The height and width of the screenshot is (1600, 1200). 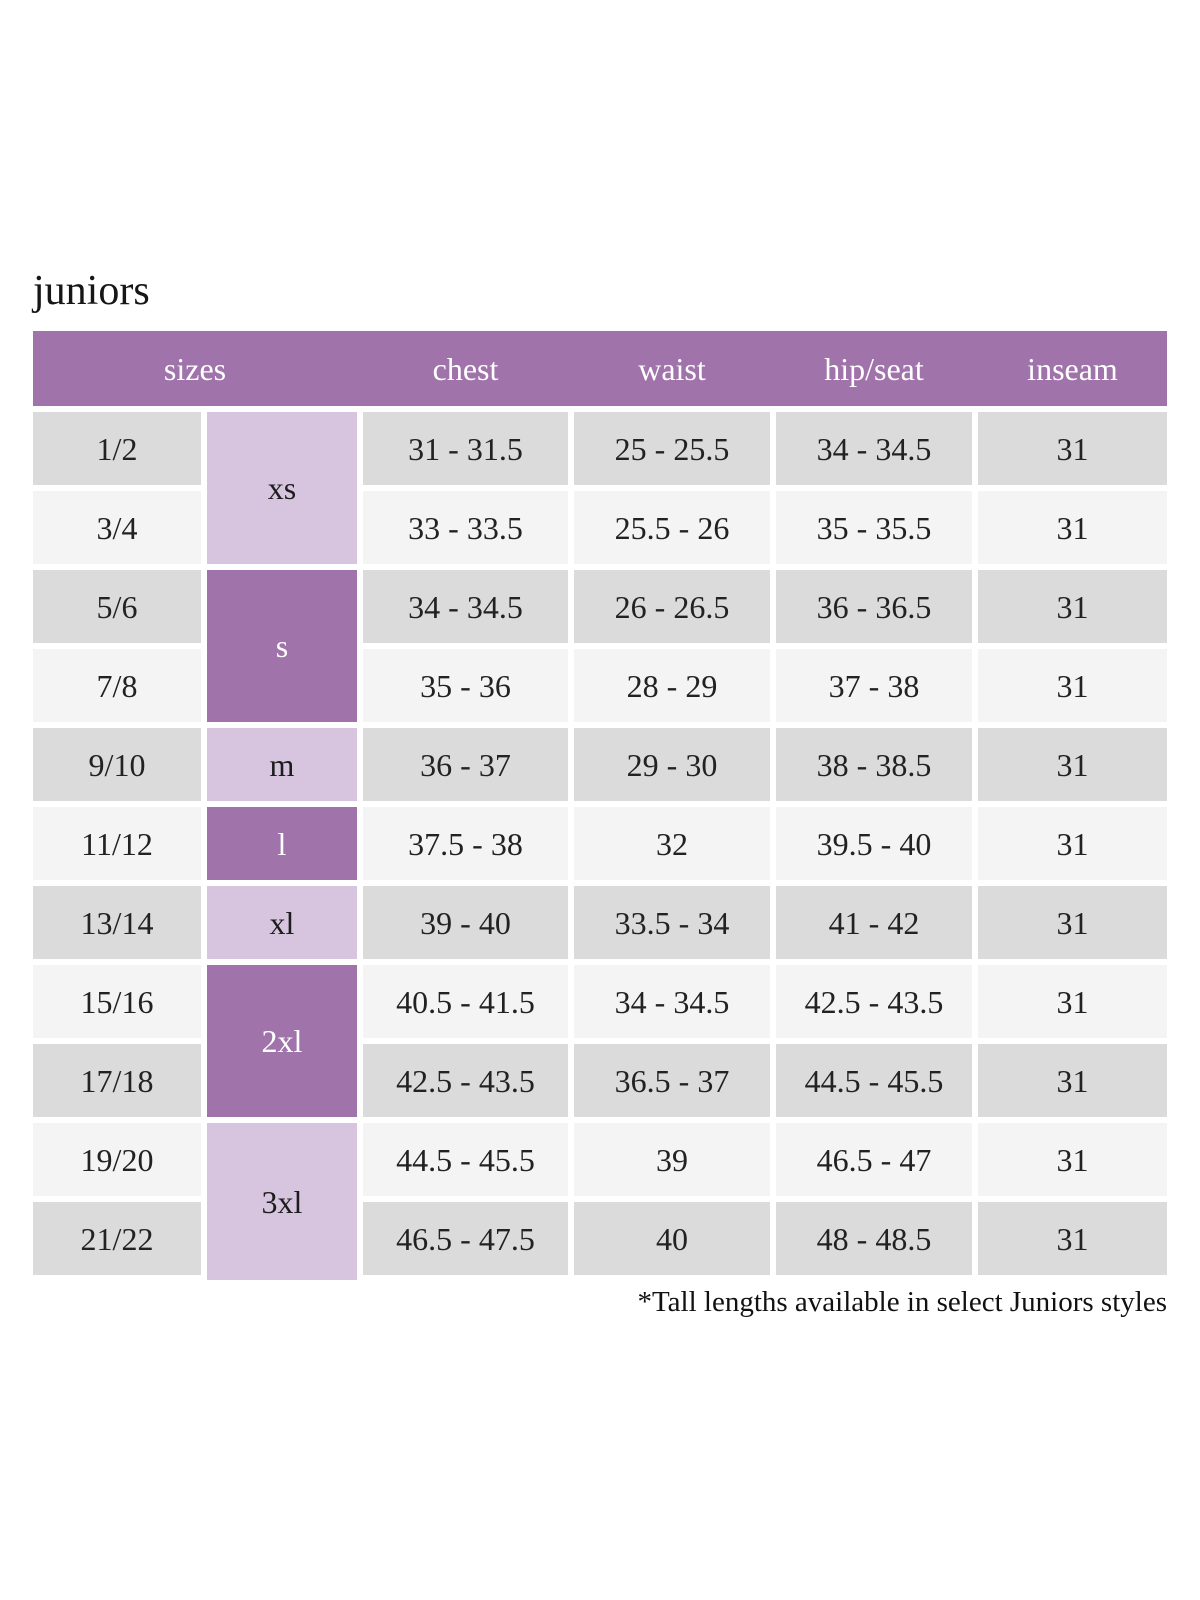 What do you see at coordinates (672, 368) in the screenshot?
I see `header-waist: waist` at bounding box center [672, 368].